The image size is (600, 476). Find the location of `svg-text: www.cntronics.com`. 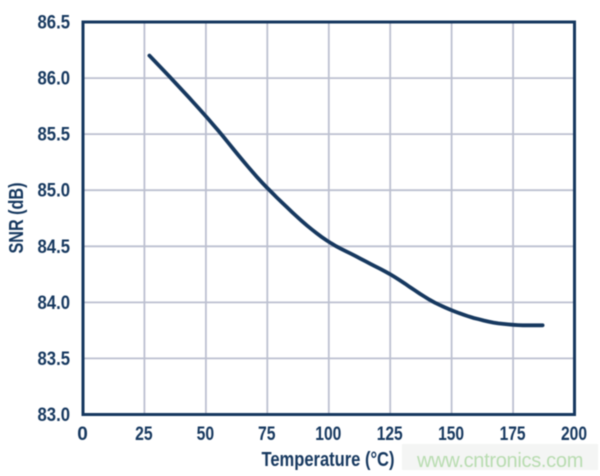

svg-text: www.cntronics.com is located at coordinates (499, 461).